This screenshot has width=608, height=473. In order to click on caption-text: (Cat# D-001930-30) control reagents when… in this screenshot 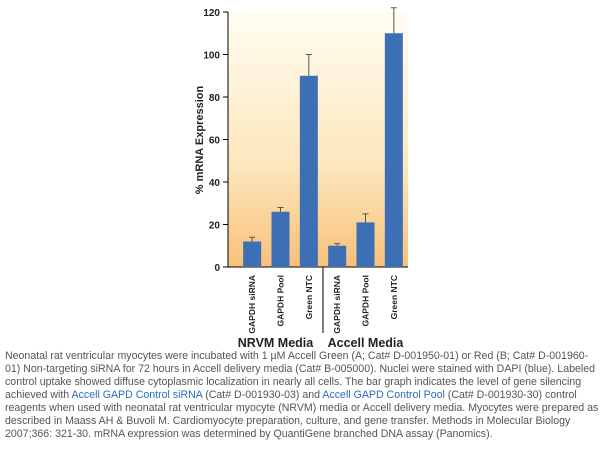, I will do `click(302, 414)`.